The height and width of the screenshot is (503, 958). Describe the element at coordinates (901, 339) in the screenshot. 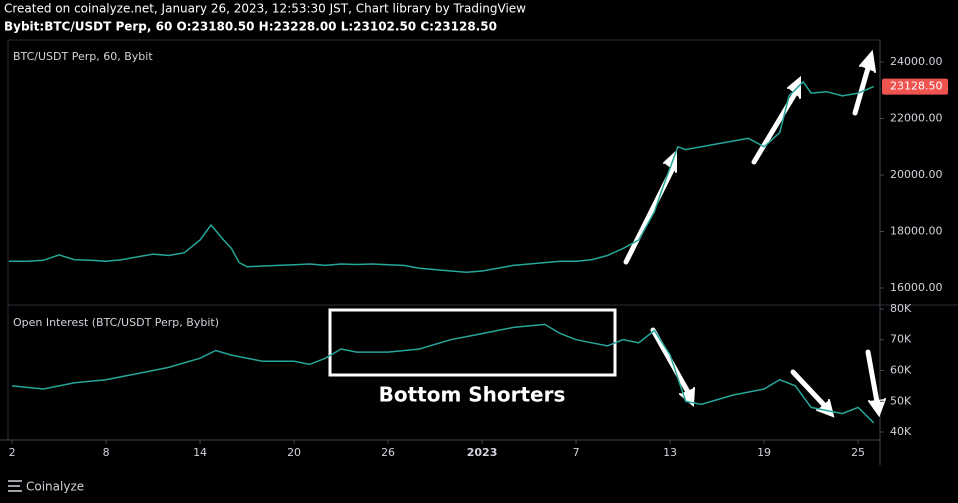

I see `y-tick-label: 70K` at that location.